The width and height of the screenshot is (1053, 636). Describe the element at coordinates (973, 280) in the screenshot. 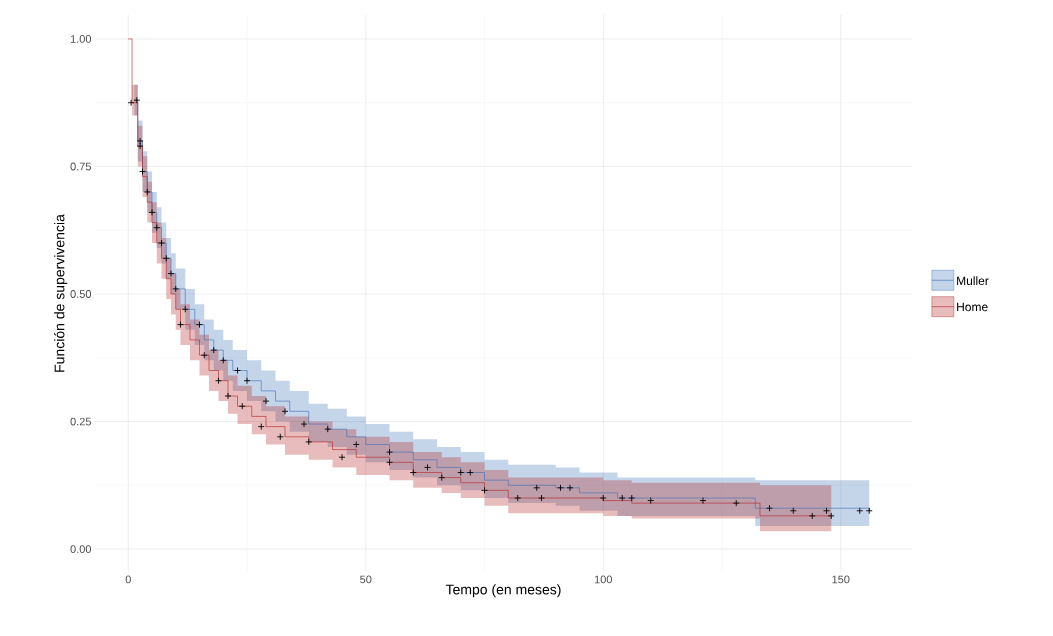

I see `legend-label: Muller` at that location.